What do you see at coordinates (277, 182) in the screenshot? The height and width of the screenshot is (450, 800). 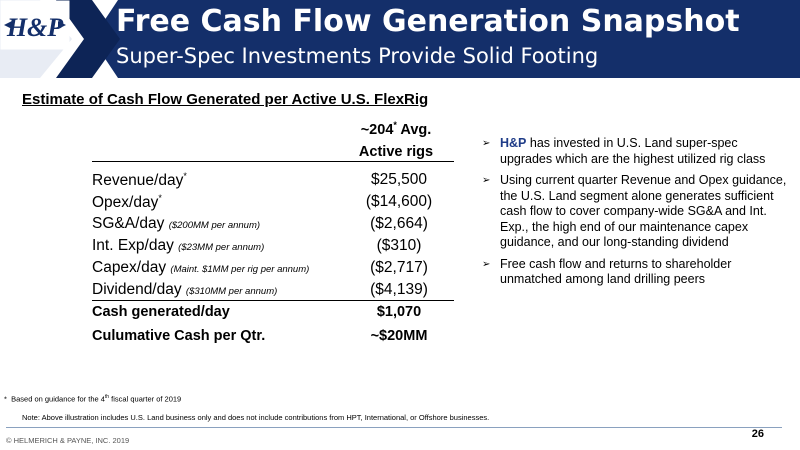 I see `table-row-revenue: Revenue/day* $25,500` at bounding box center [277, 182].